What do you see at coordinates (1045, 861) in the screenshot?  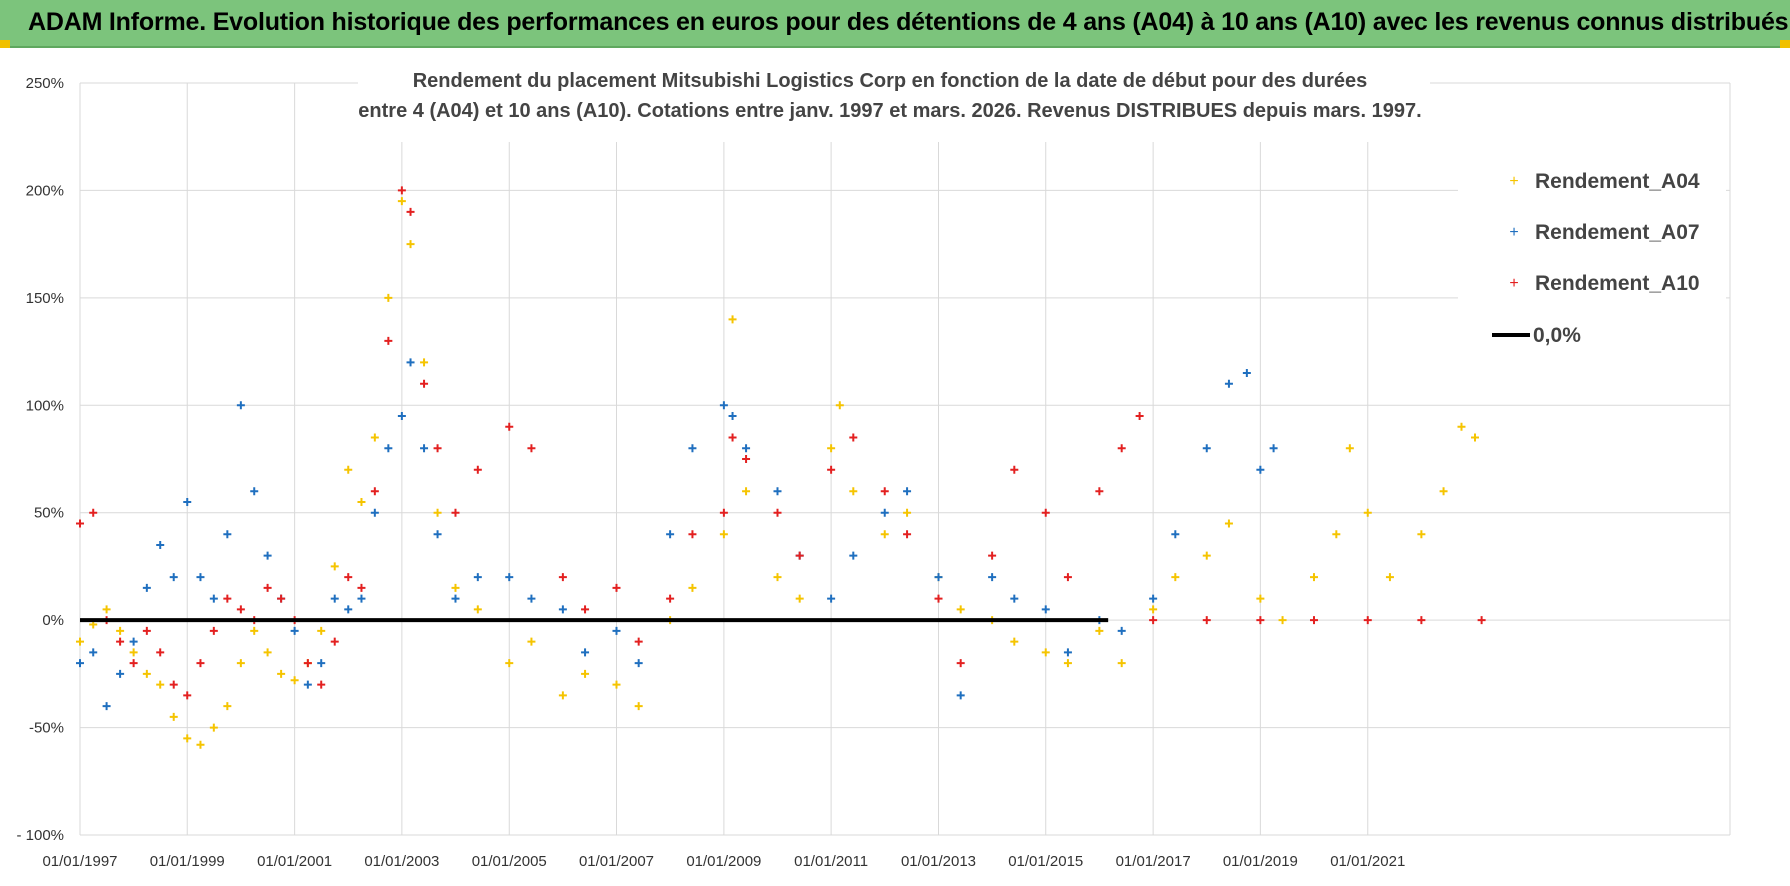 I see `x-tick-label: 01/01/2015` at bounding box center [1045, 861].